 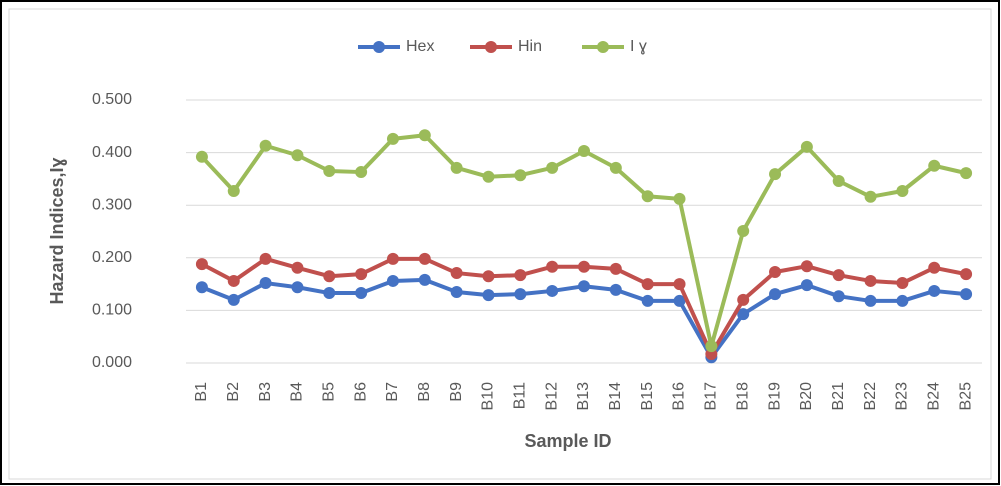 What do you see at coordinates (870, 396) in the screenshot?
I see `x-tick-label: B22` at bounding box center [870, 396].